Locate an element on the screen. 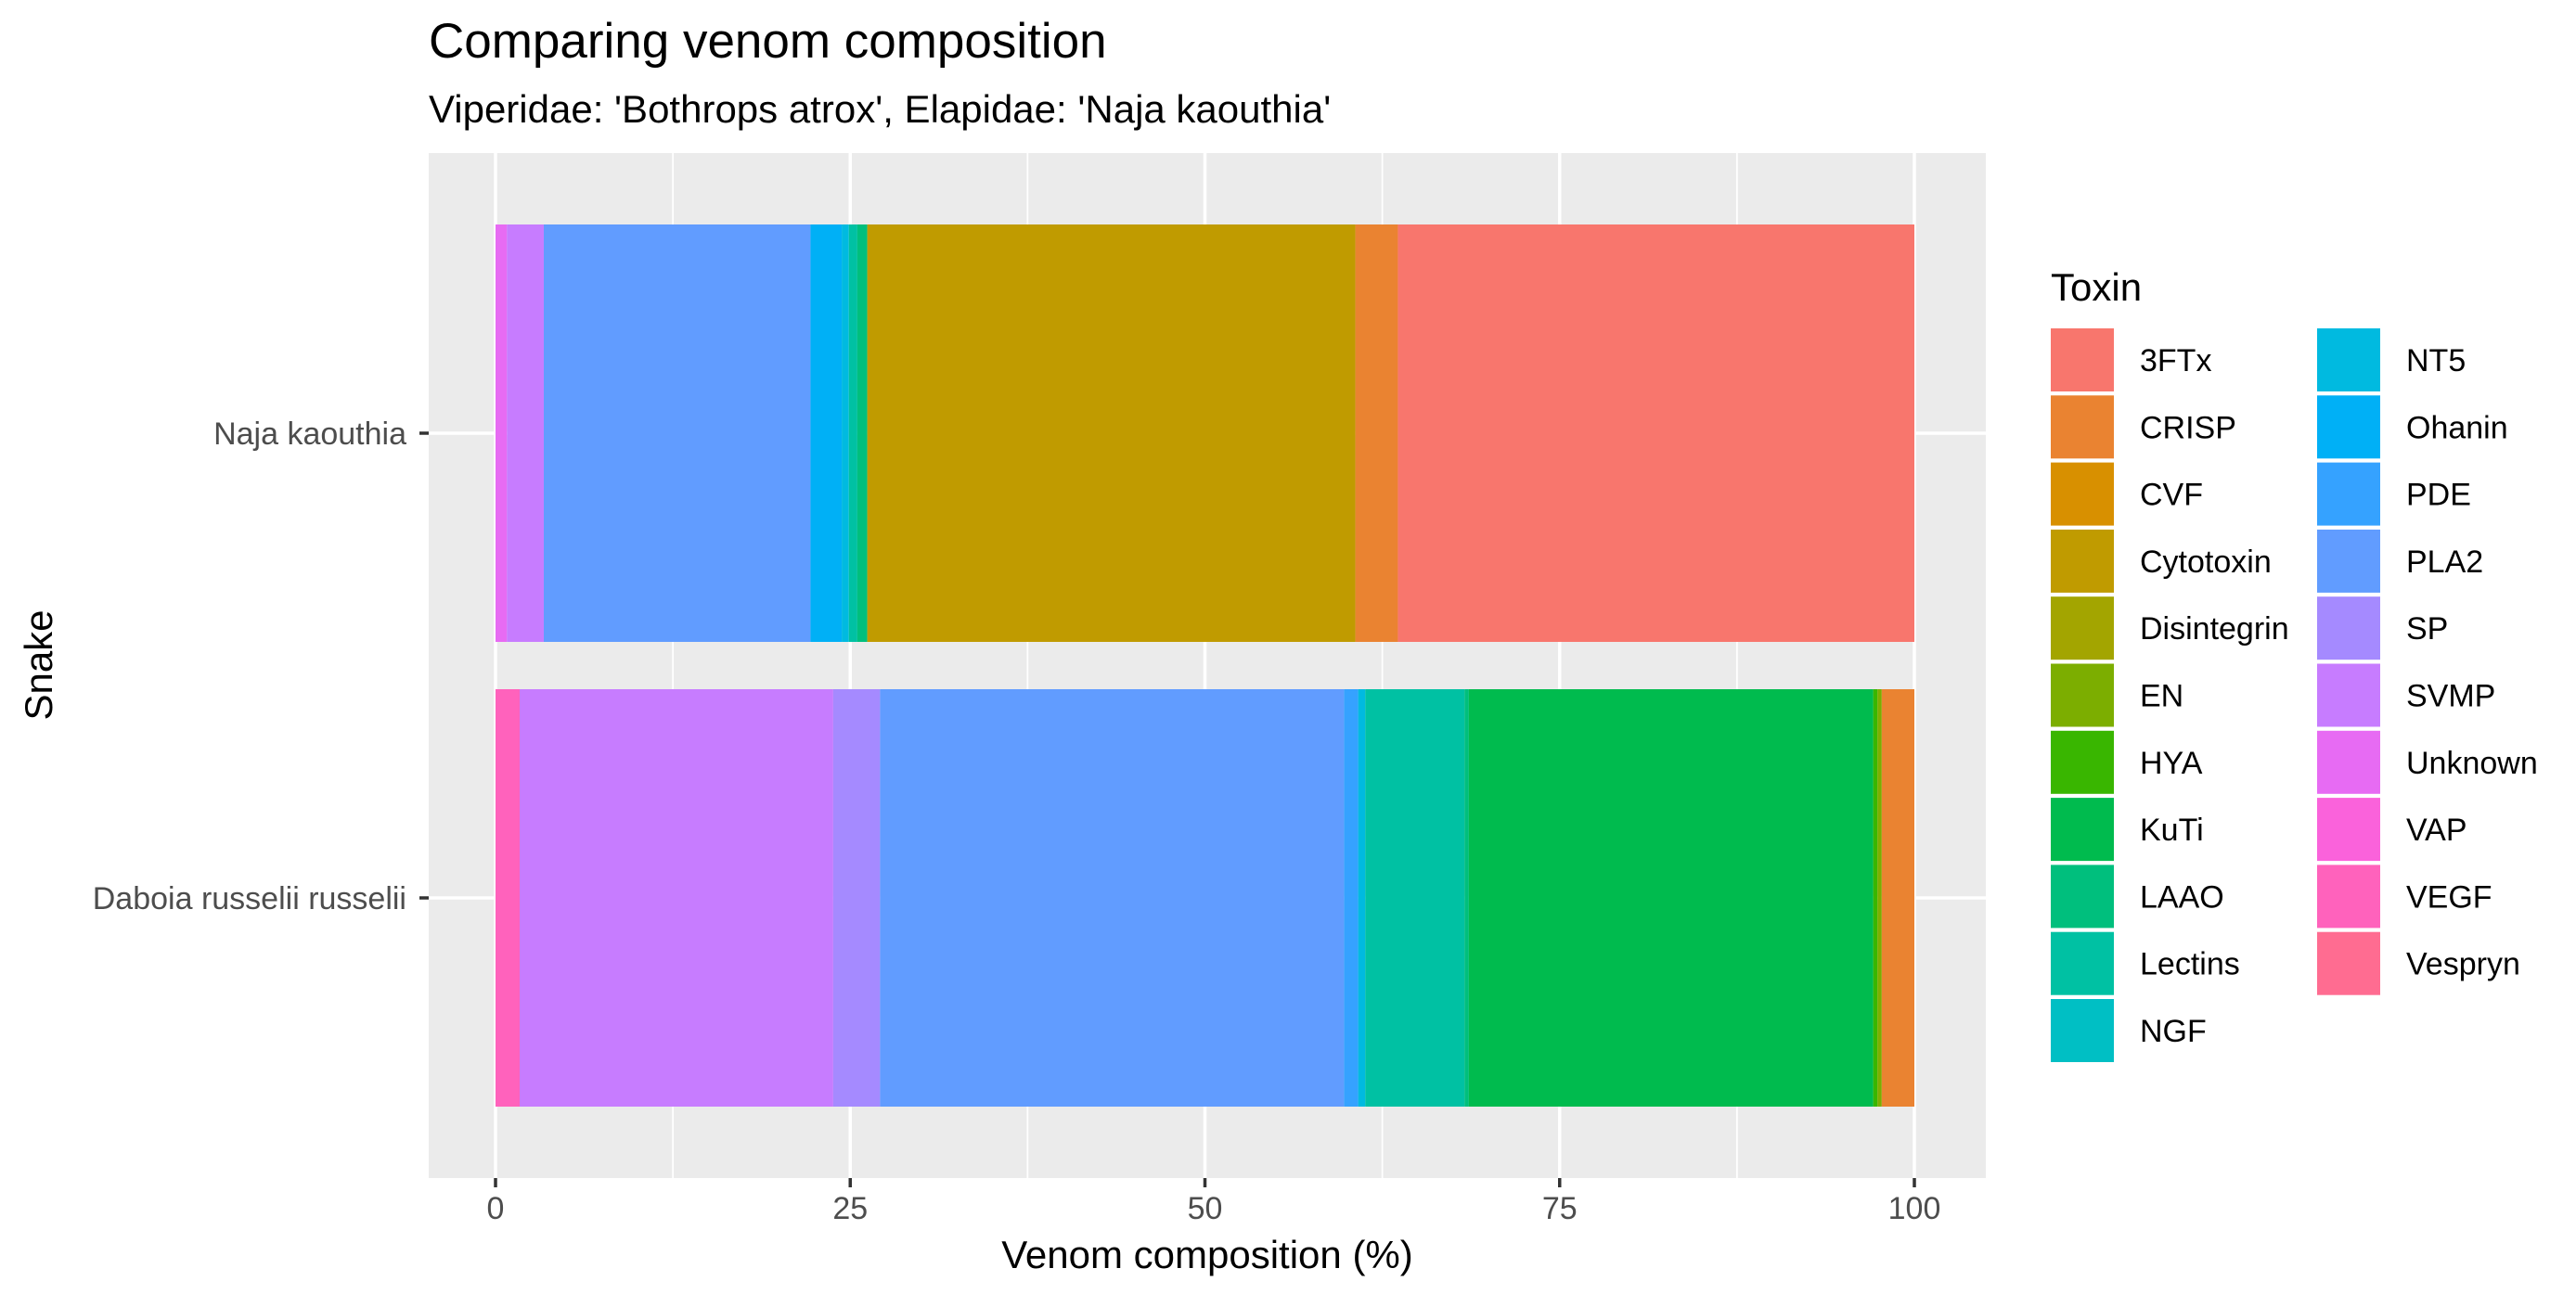 This screenshot has width=2576, height=1294. legend-label: 3FTx is located at coordinates (2175, 360).